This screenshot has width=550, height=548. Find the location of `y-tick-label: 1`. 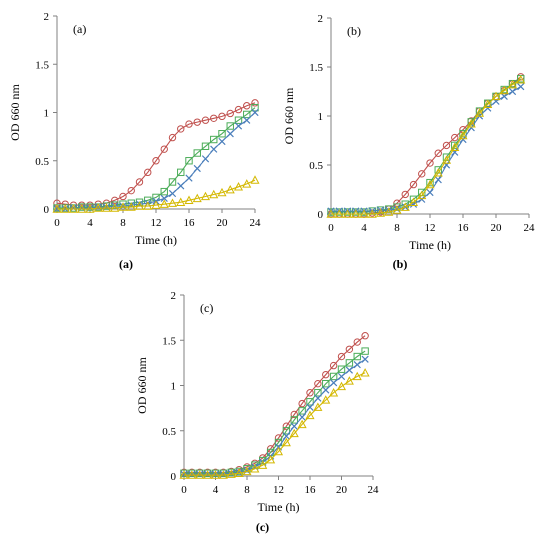

y-tick-label: 1 is located at coordinates (47, 114).